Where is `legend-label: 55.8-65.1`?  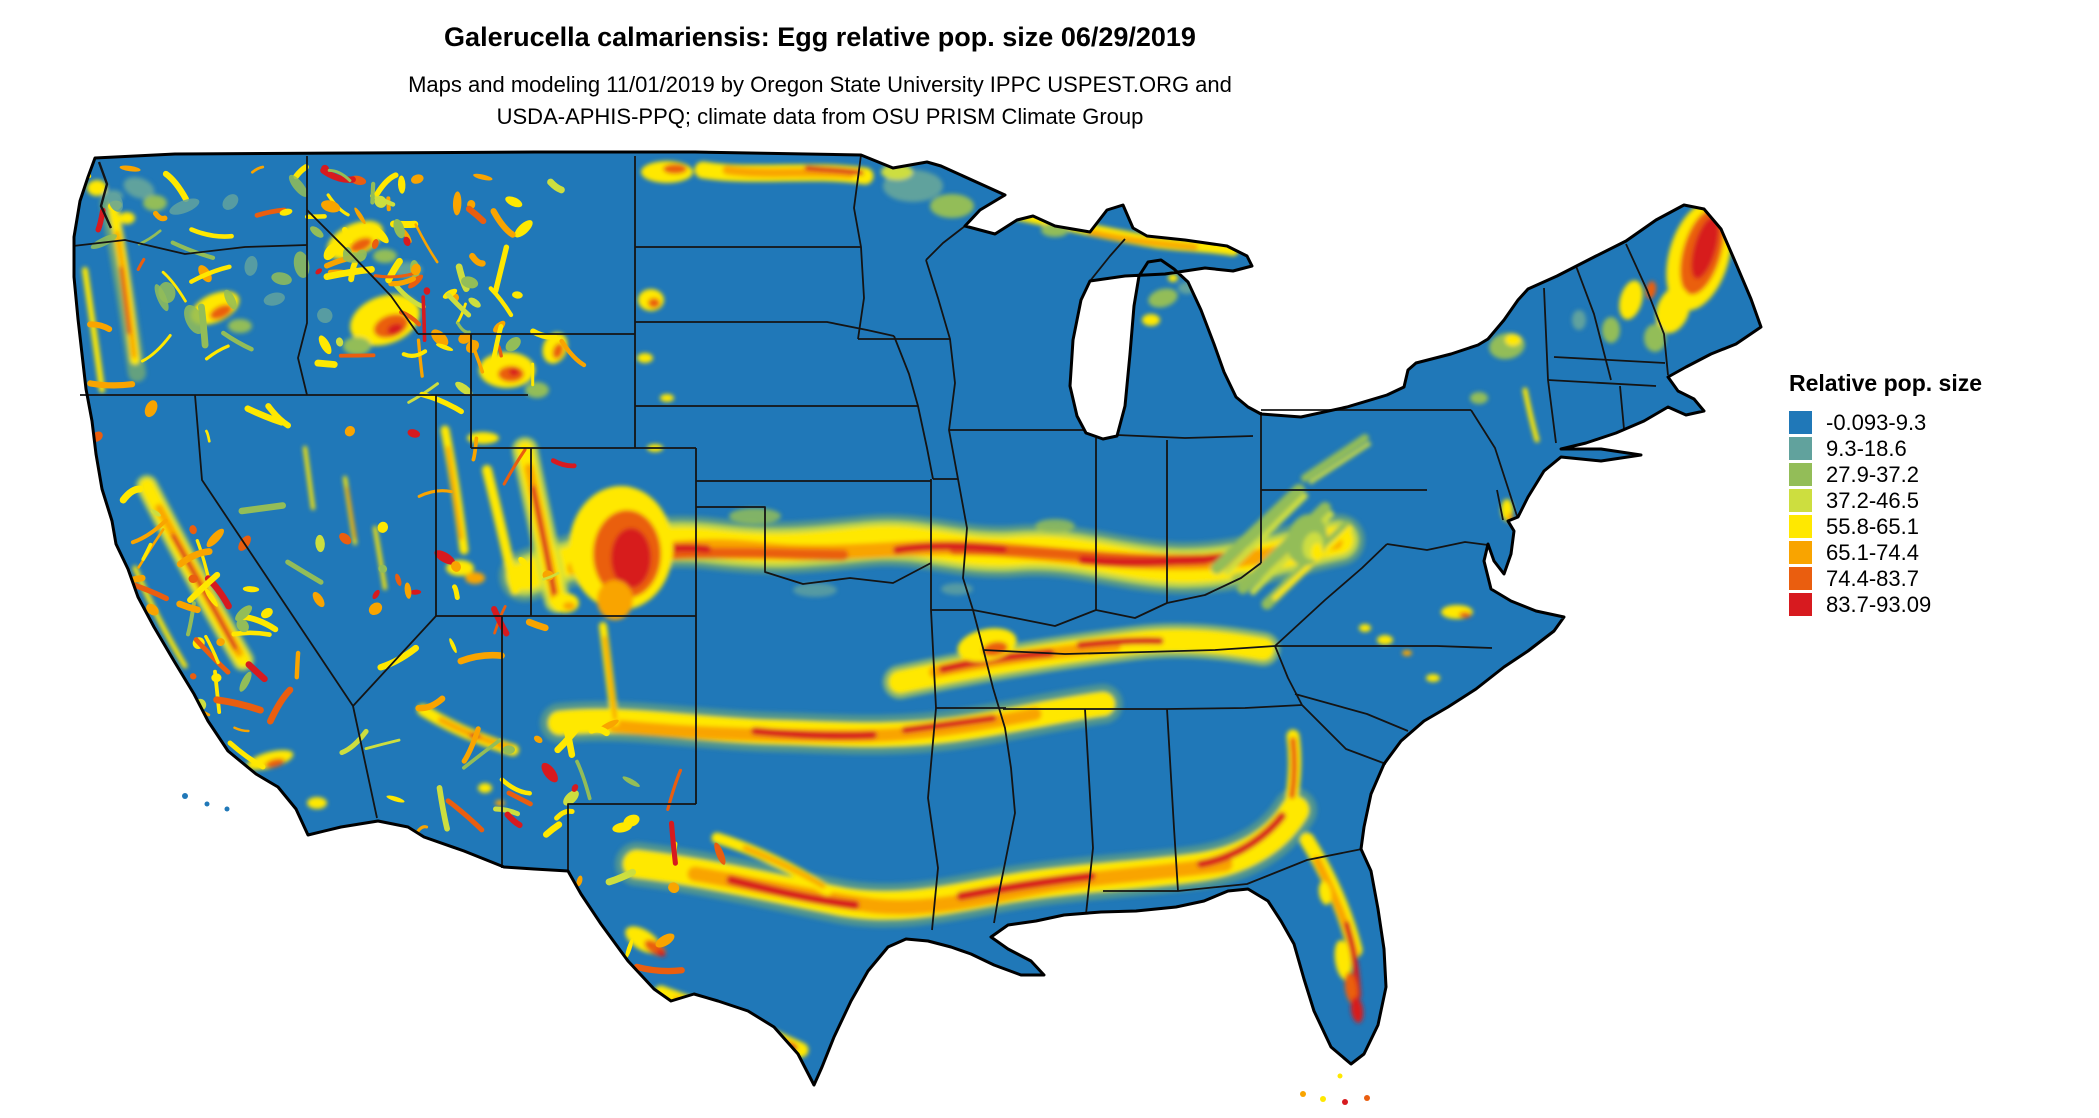
legend-label: 55.8-65.1 is located at coordinates (1872, 526).